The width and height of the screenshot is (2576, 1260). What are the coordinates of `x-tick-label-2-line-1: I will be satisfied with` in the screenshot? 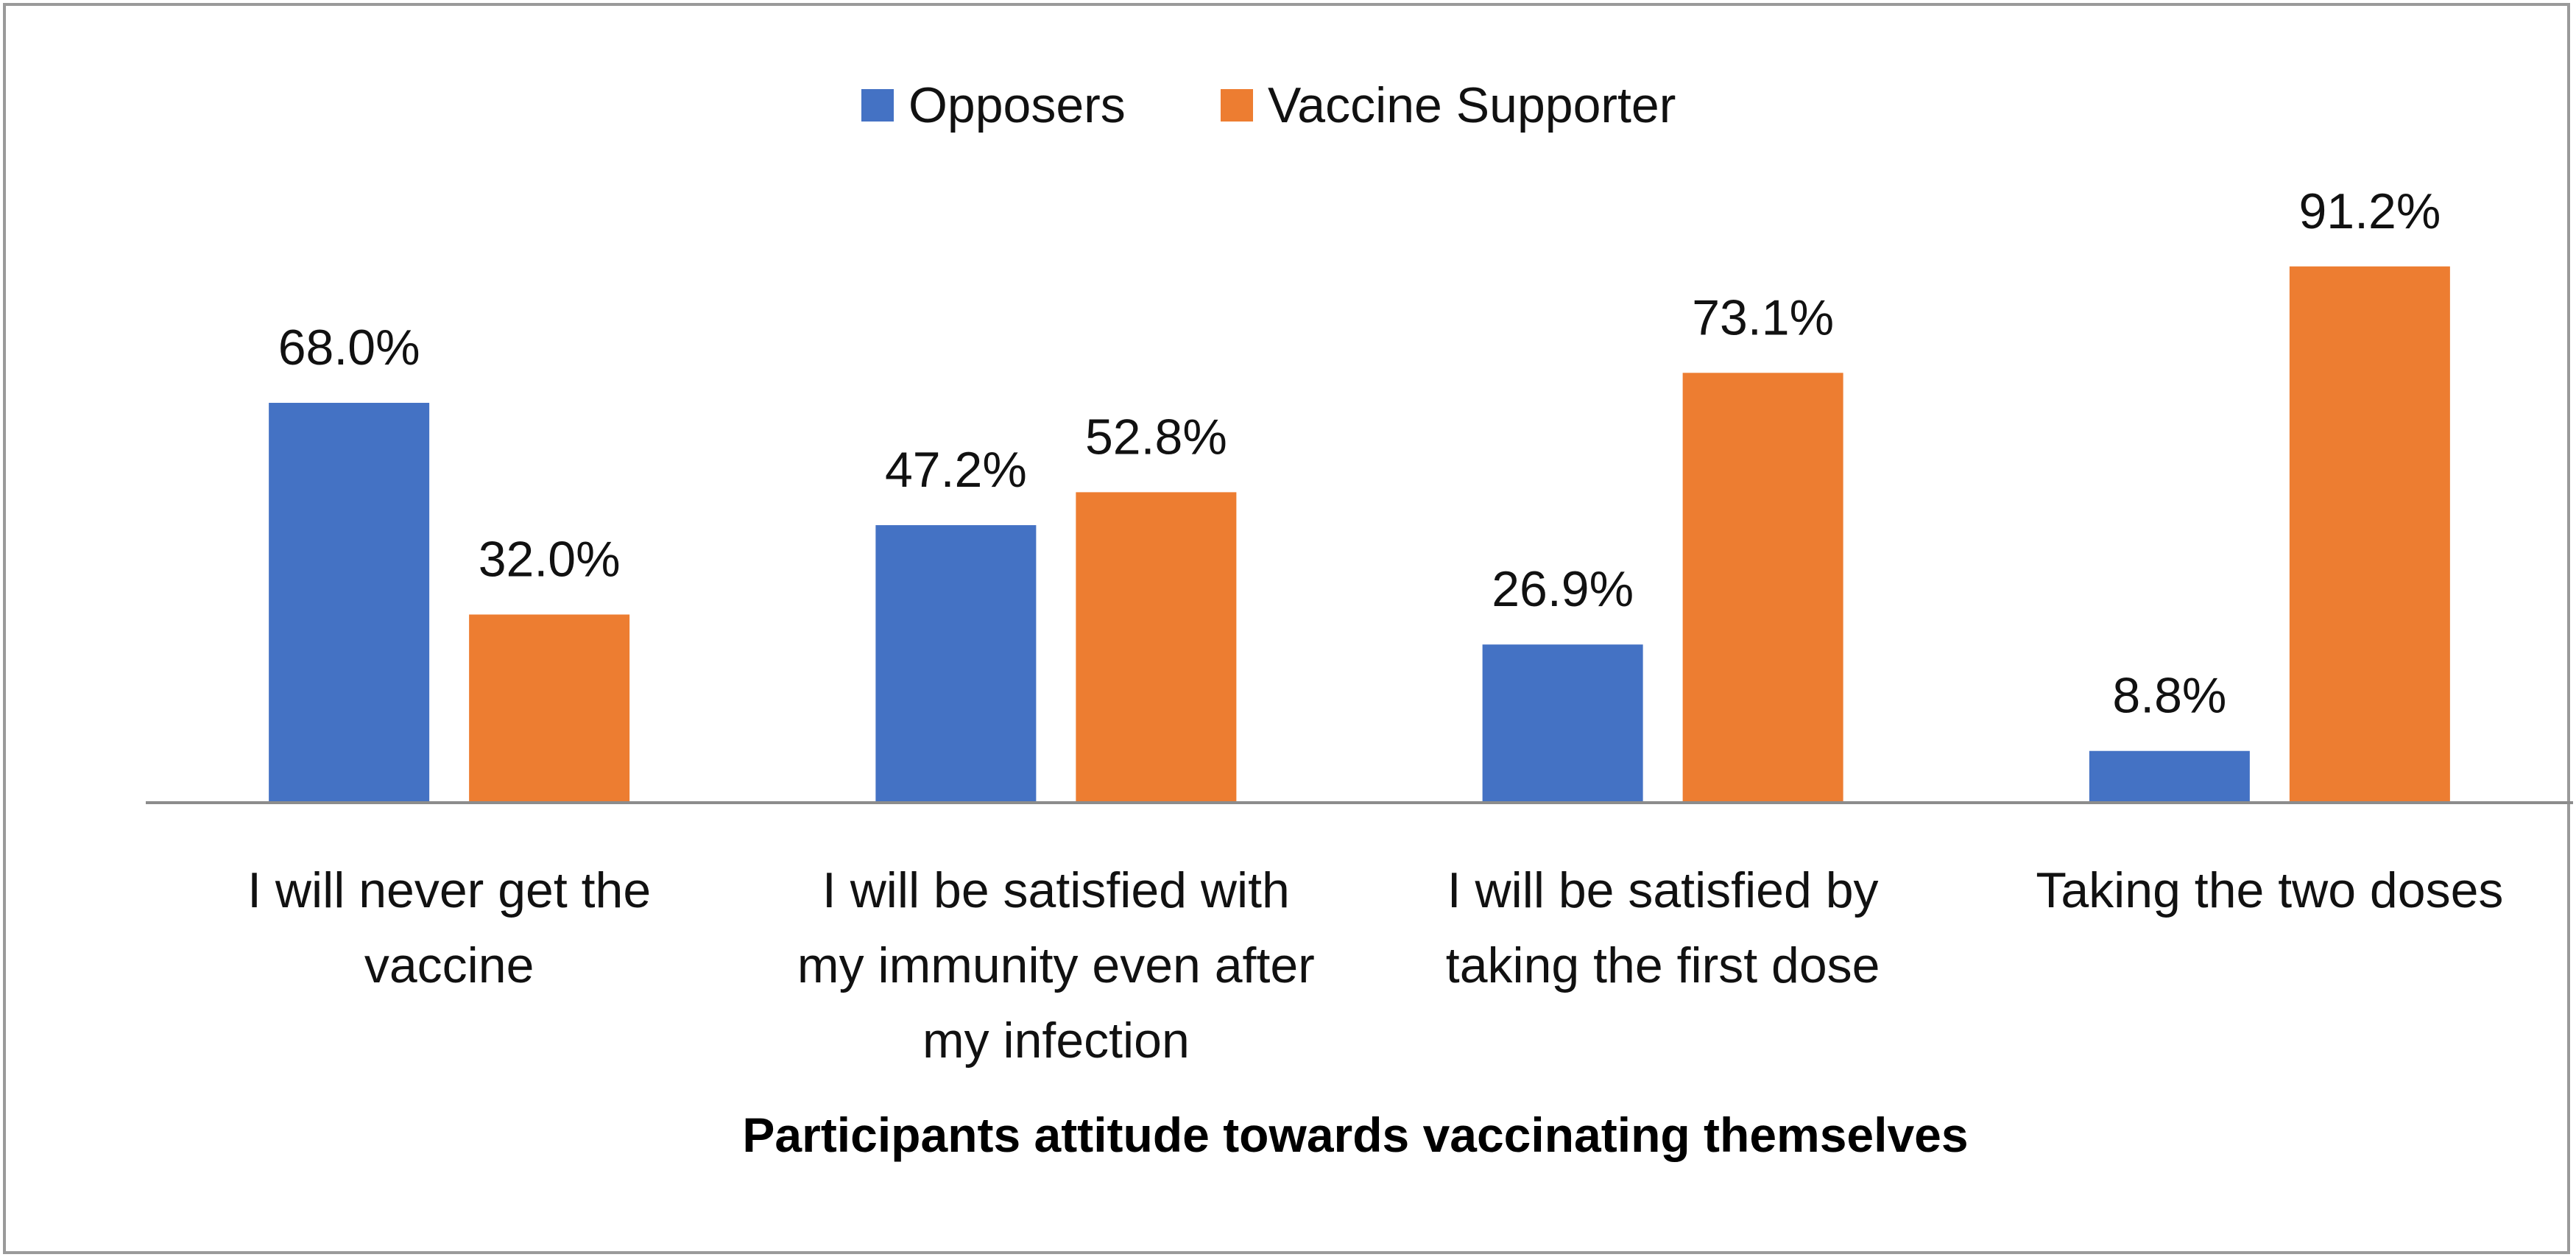 It's located at (1056, 890).